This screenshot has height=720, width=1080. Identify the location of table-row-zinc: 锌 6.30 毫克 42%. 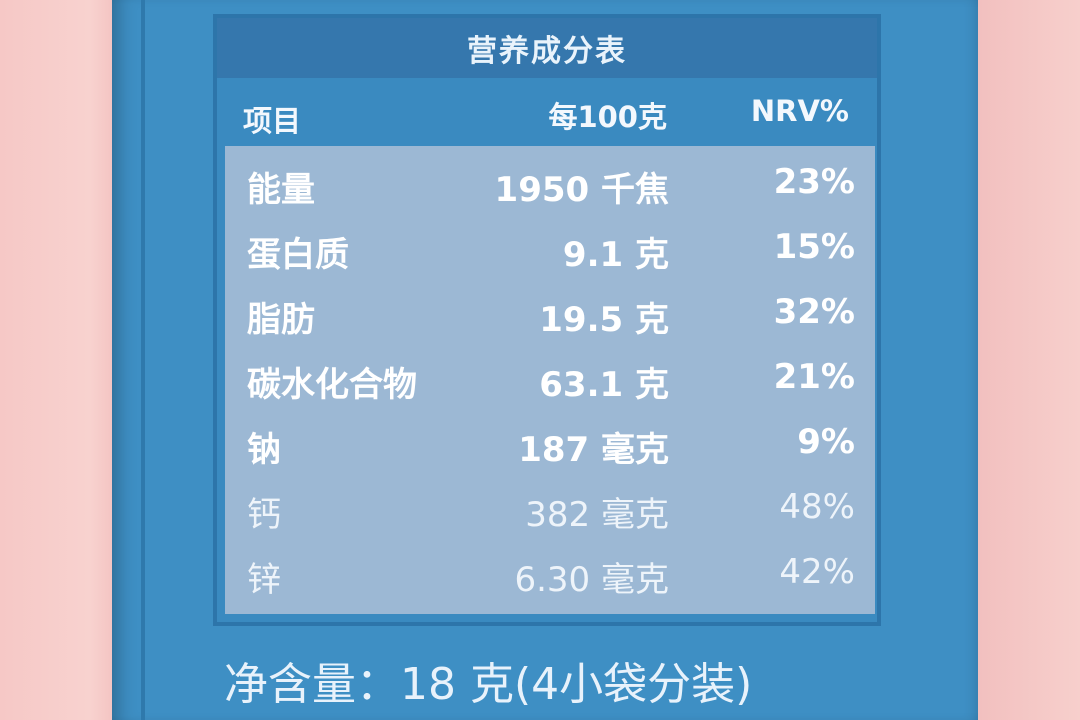
(550, 574).